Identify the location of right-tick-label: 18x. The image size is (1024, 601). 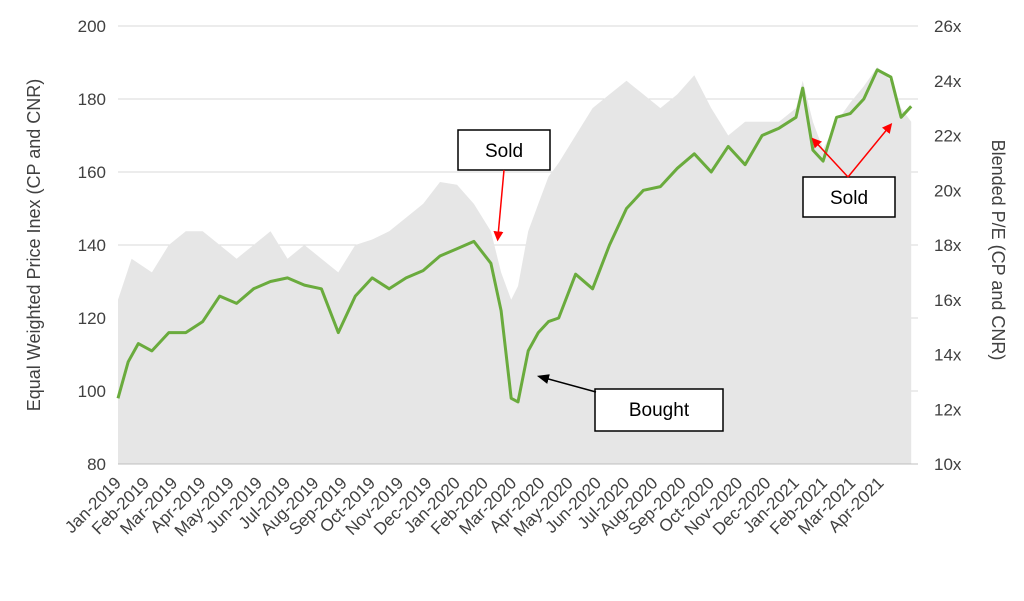
(948, 245).